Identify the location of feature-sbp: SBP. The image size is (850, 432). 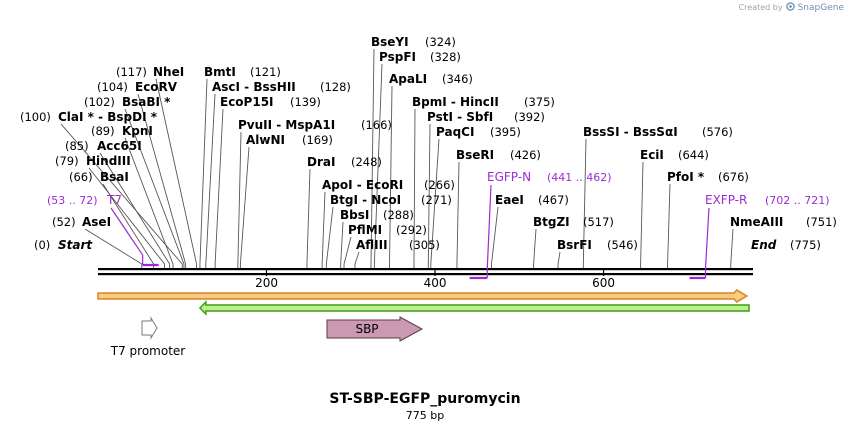
(375, 329).